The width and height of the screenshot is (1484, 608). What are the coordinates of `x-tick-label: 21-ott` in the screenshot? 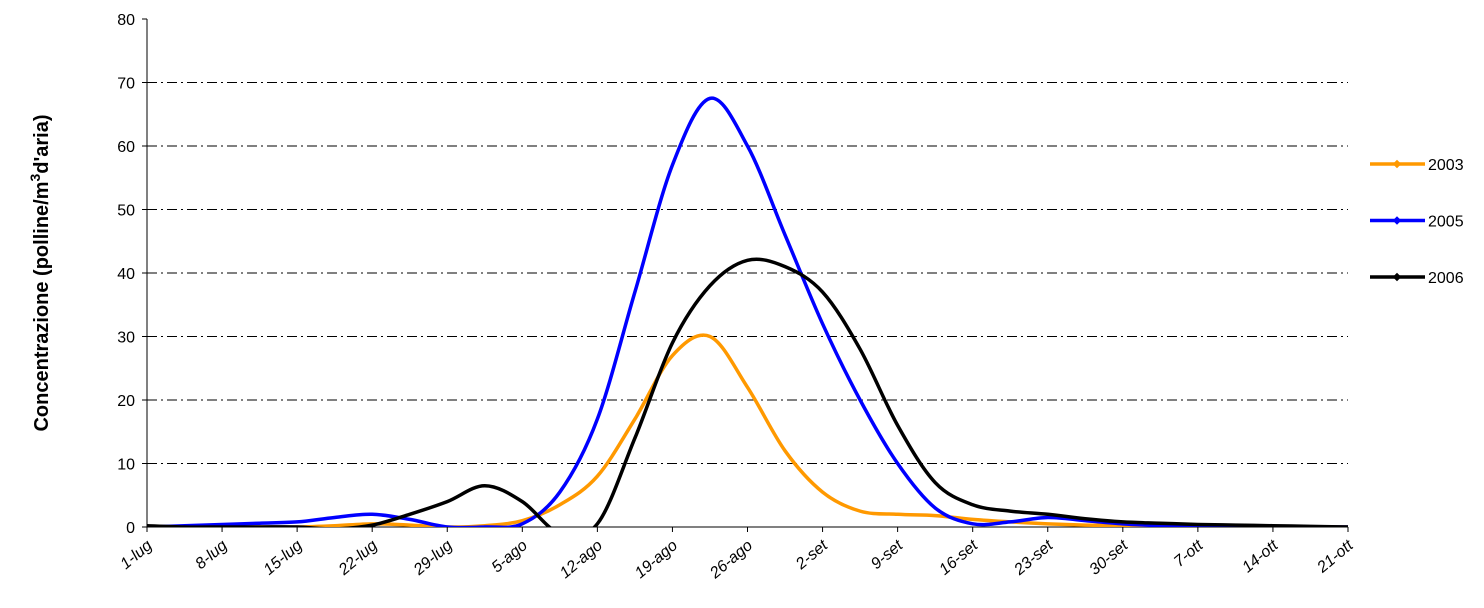 It's located at (1335, 557).